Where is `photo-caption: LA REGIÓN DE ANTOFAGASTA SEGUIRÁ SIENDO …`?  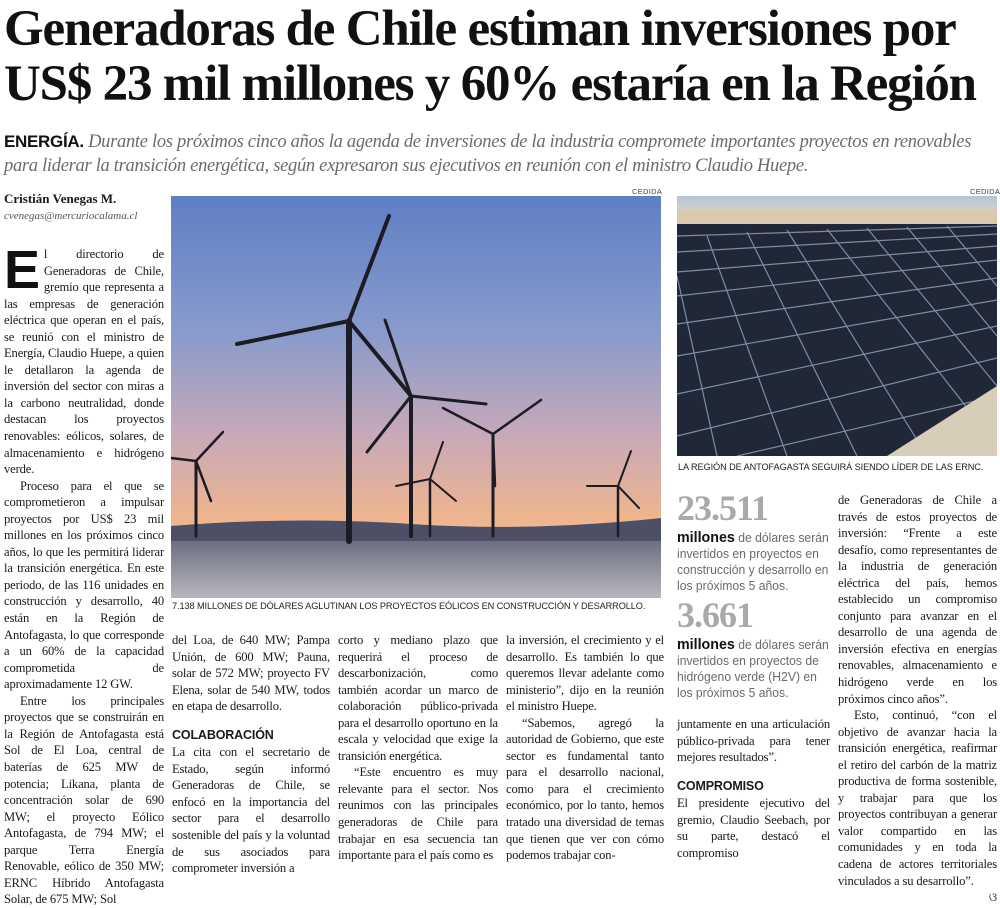
photo-caption: LA REGIÓN DE ANTOFAGASTA SEGUIRÁ SIENDO … is located at coordinates (831, 467).